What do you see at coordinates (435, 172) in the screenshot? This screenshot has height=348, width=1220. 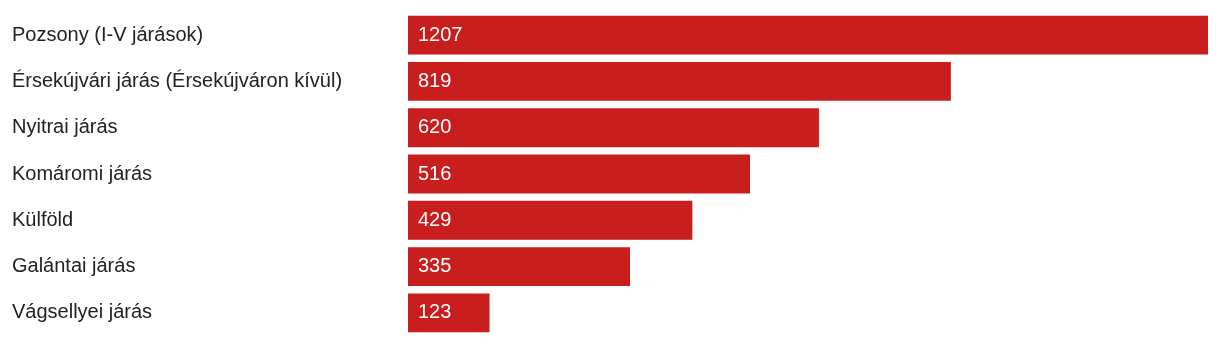 I see `data-label: 516` at bounding box center [435, 172].